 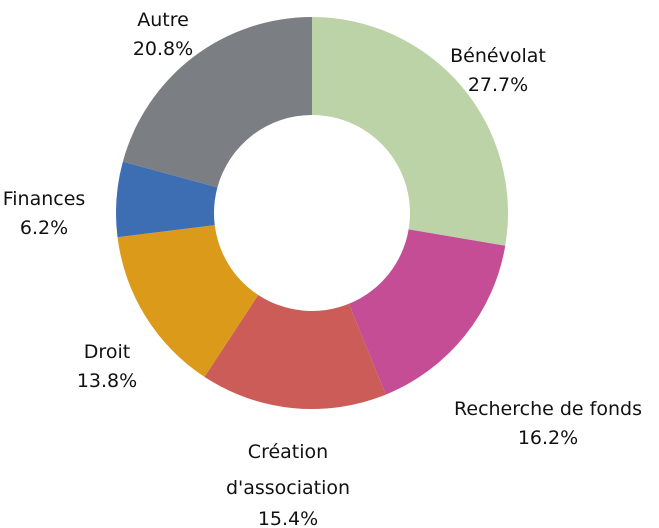 I want to click on category-label: Autre, so click(x=163, y=20).